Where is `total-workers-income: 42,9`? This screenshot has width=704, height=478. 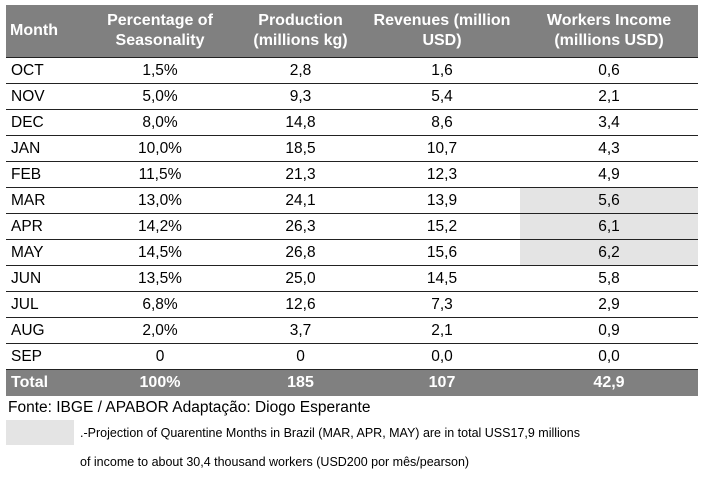
total-workers-income: 42,9 is located at coordinates (609, 382).